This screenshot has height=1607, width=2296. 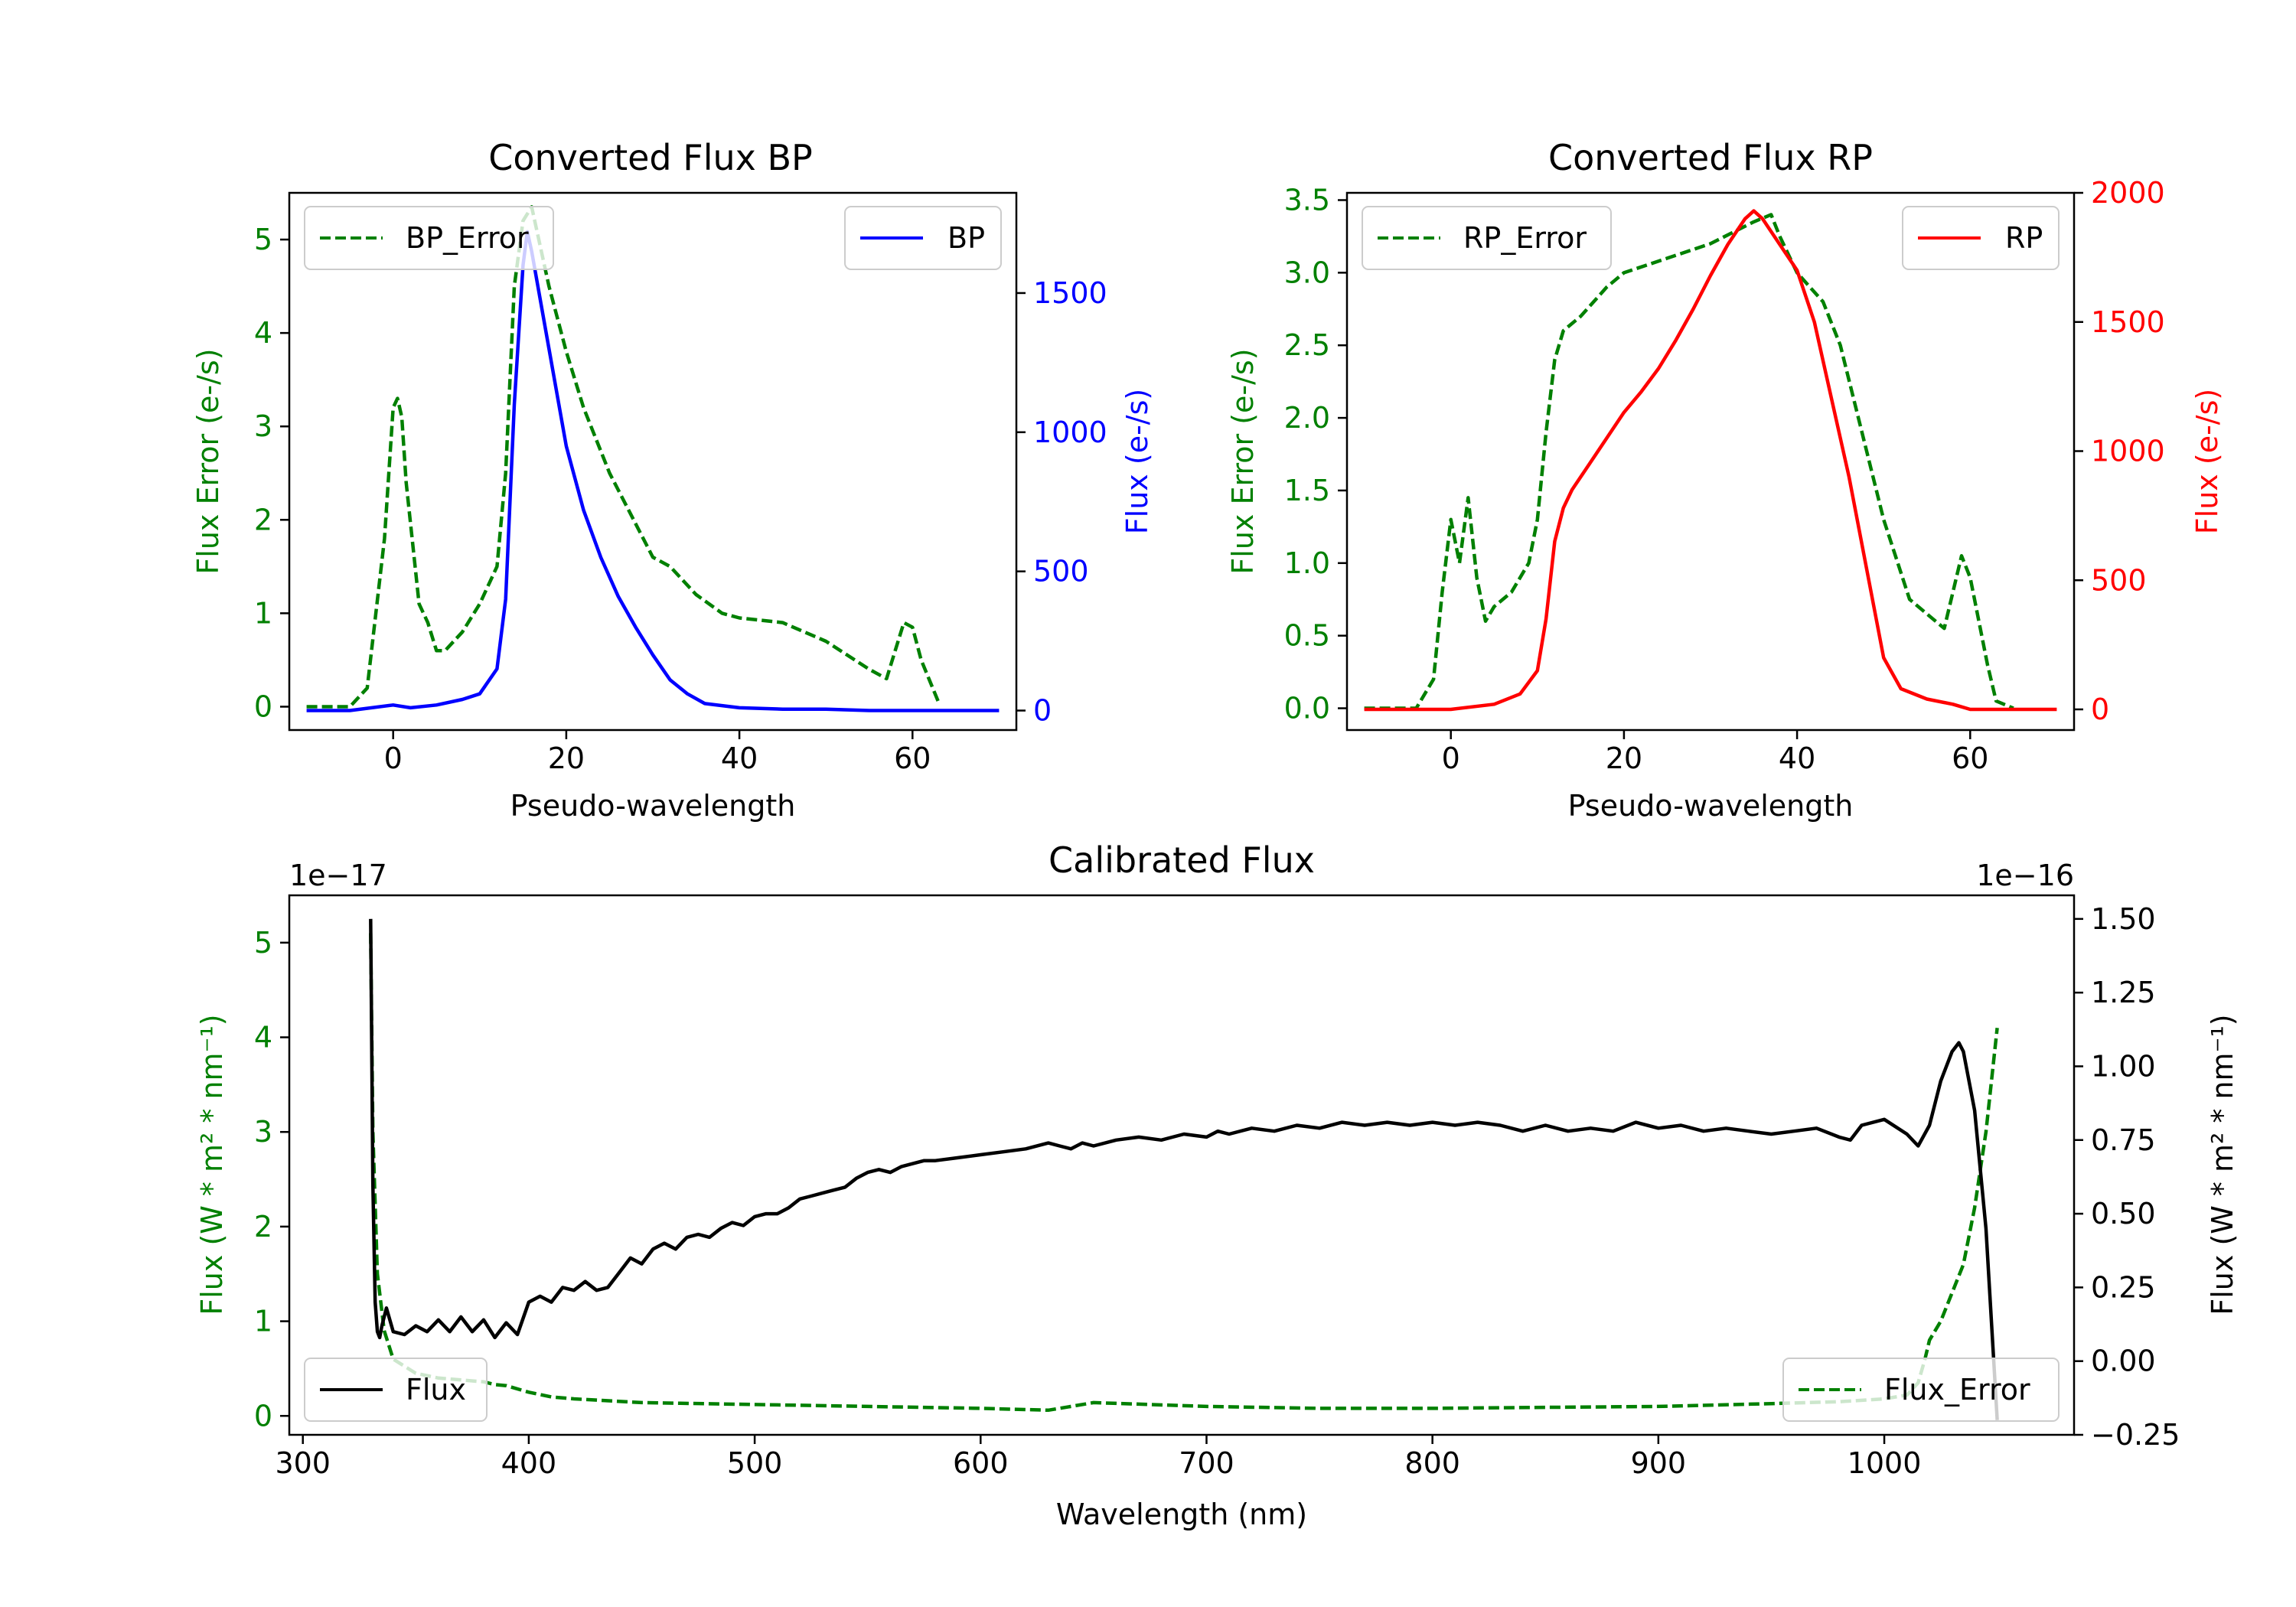 I want to click on rp-series-layer, so click(x=1710, y=460).